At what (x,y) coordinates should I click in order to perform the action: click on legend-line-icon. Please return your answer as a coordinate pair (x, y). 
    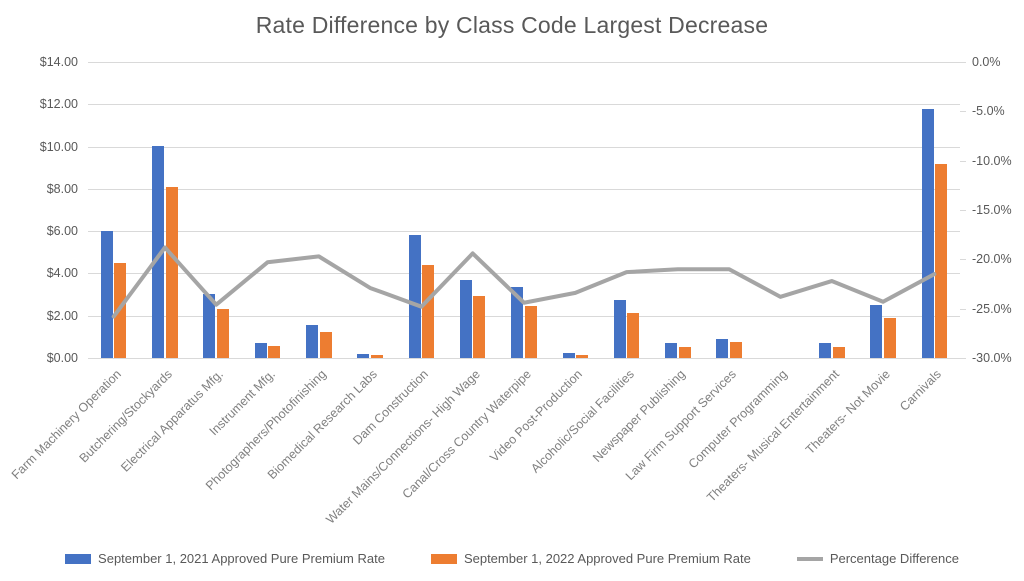
    Looking at the image, I should click on (809, 558).